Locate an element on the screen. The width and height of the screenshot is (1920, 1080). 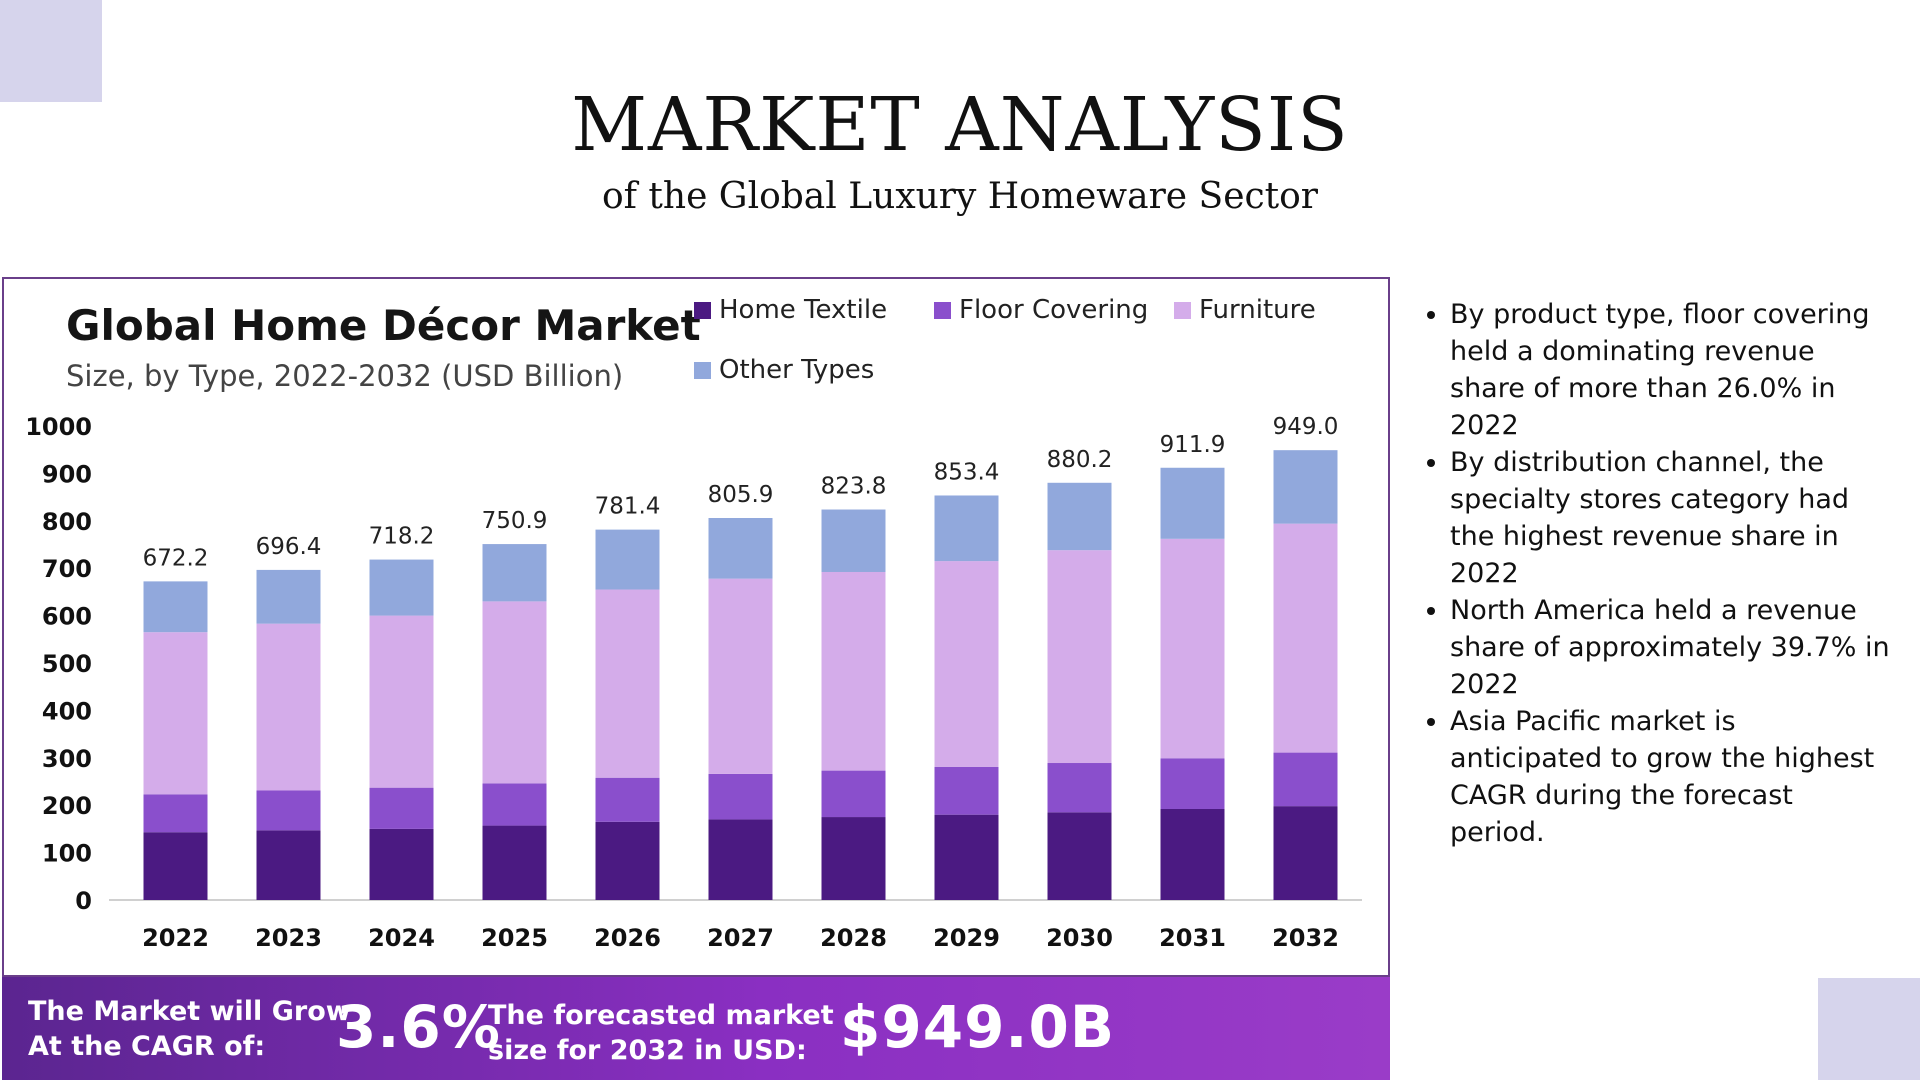
bar-total-label: 949.0 is located at coordinates (1306, 427).